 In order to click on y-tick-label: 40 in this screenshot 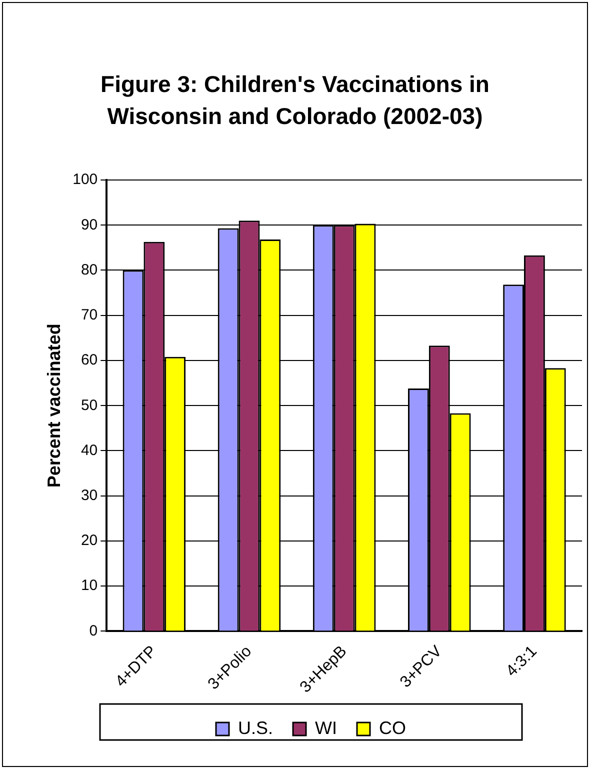, I will do `click(89, 450)`.